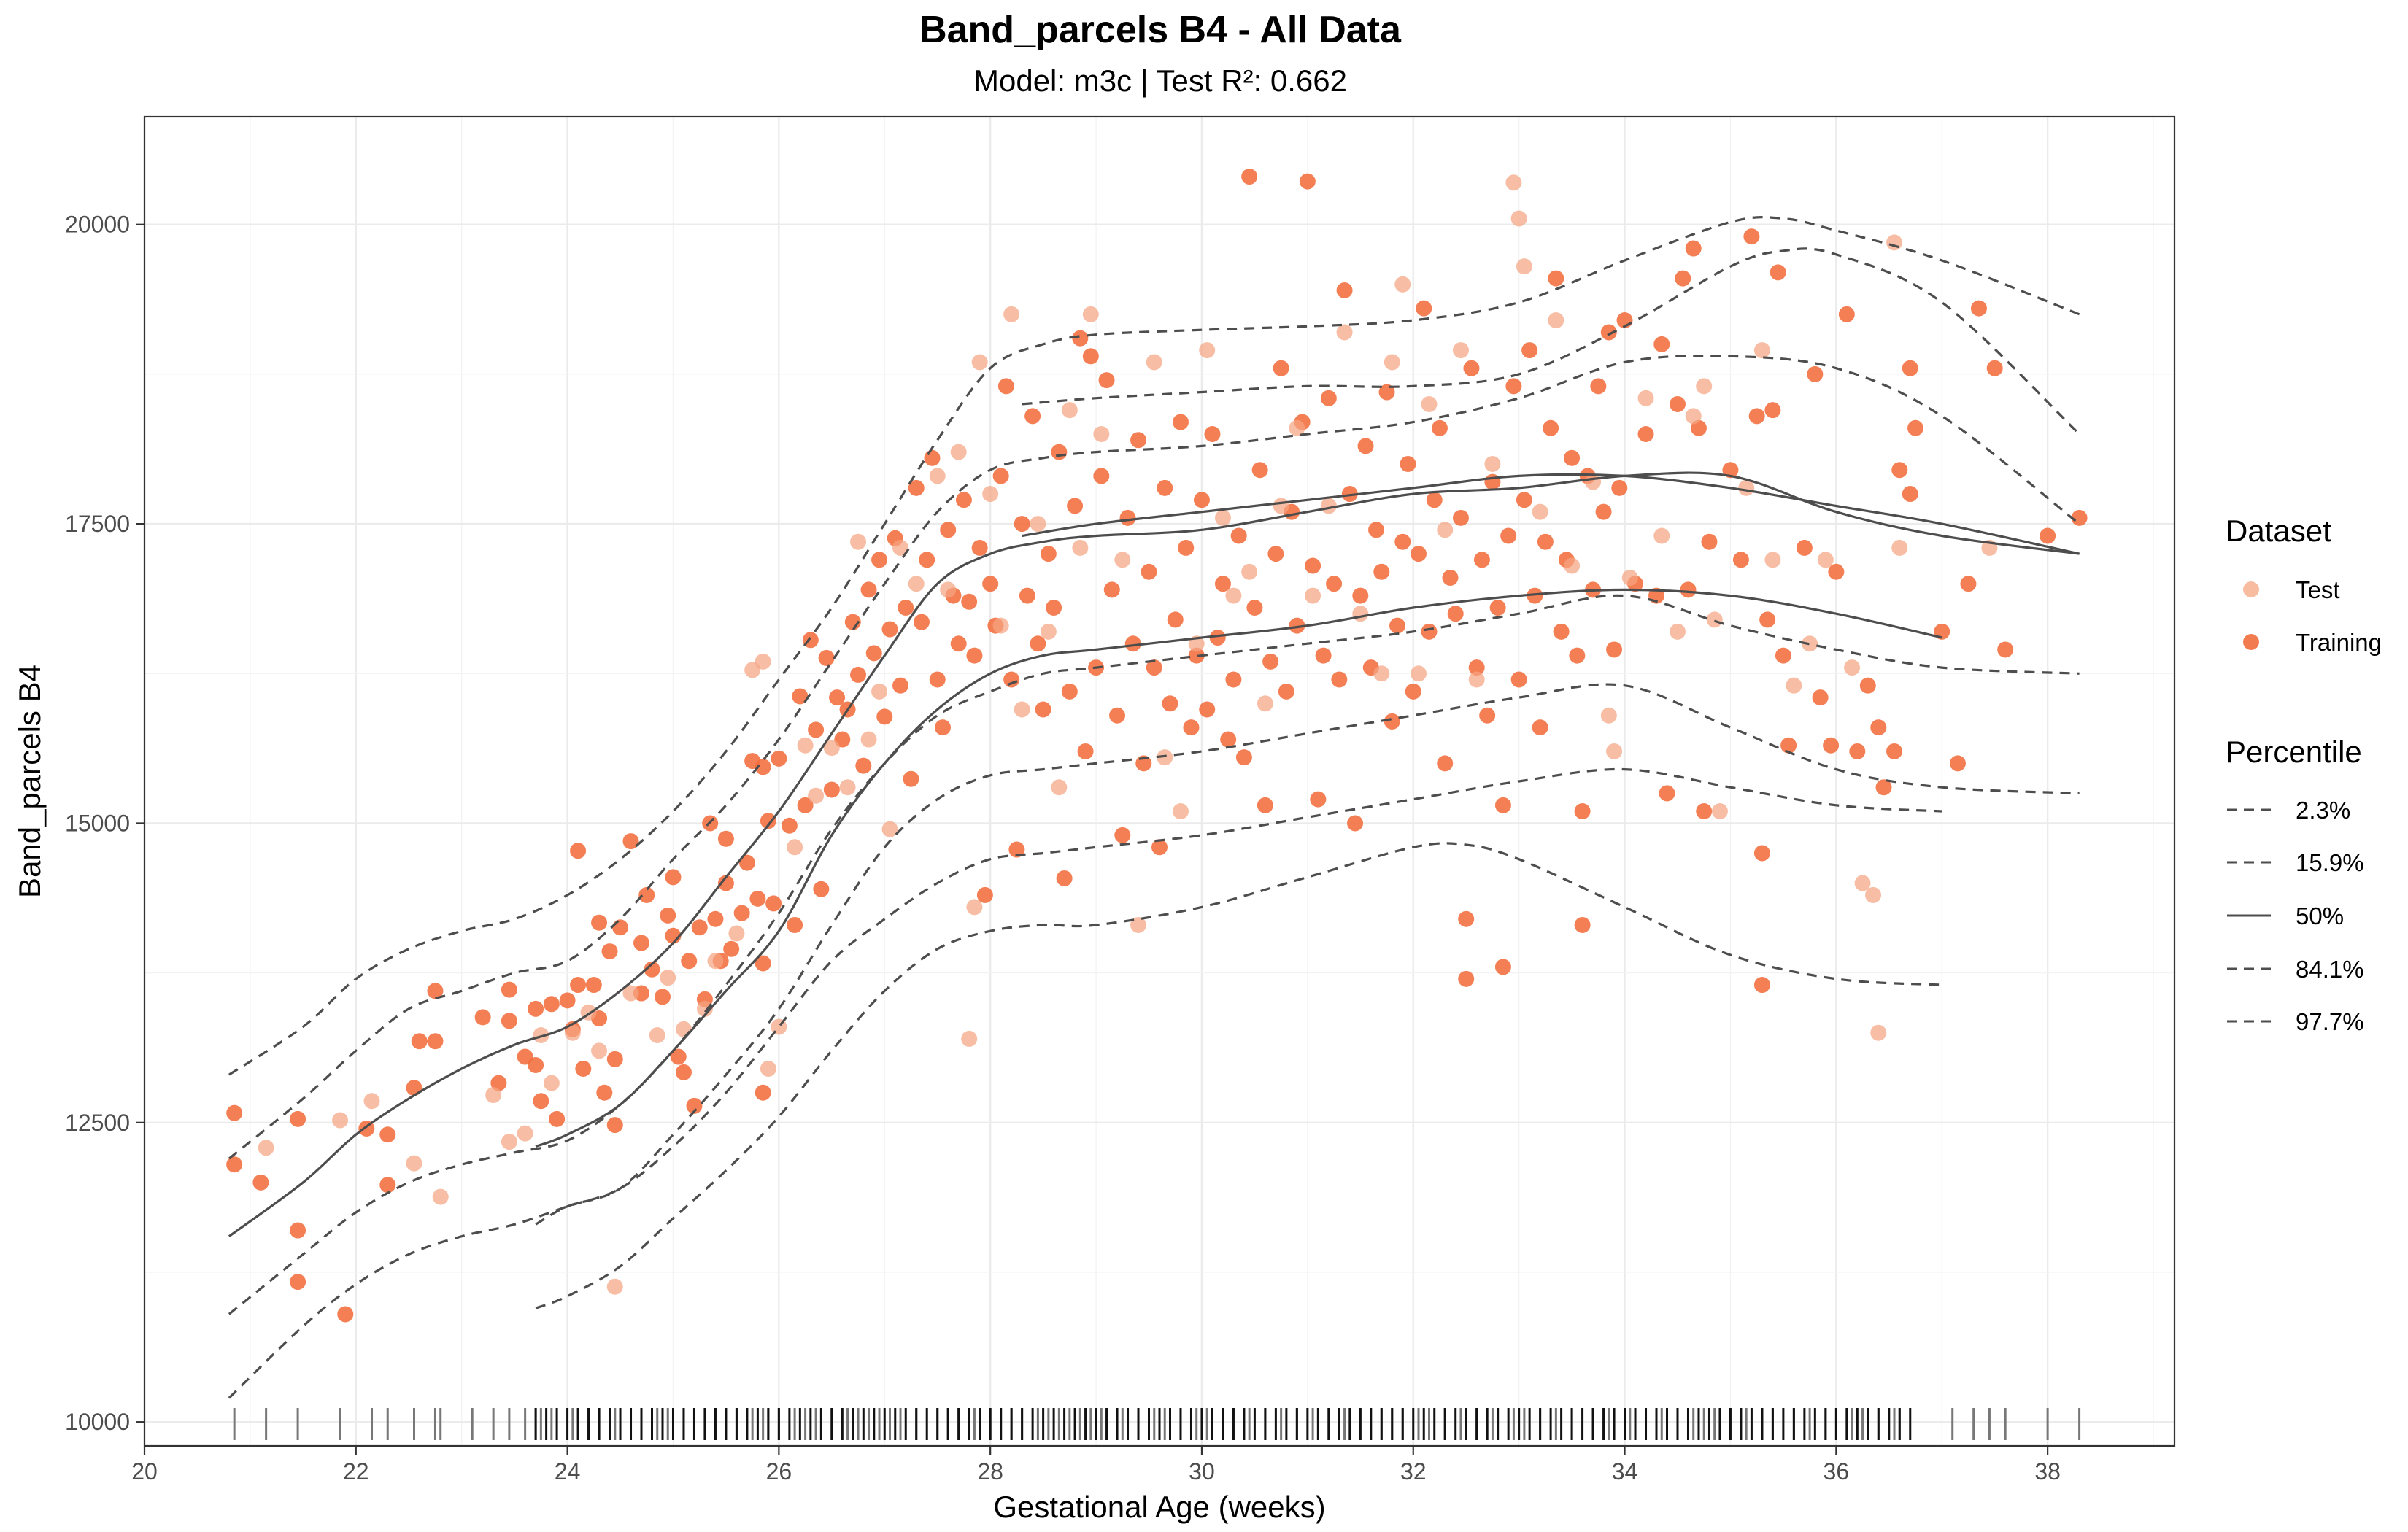  Describe the element at coordinates (29, 782) in the screenshot. I see `y-axis-title: Band_parcels B4` at that location.